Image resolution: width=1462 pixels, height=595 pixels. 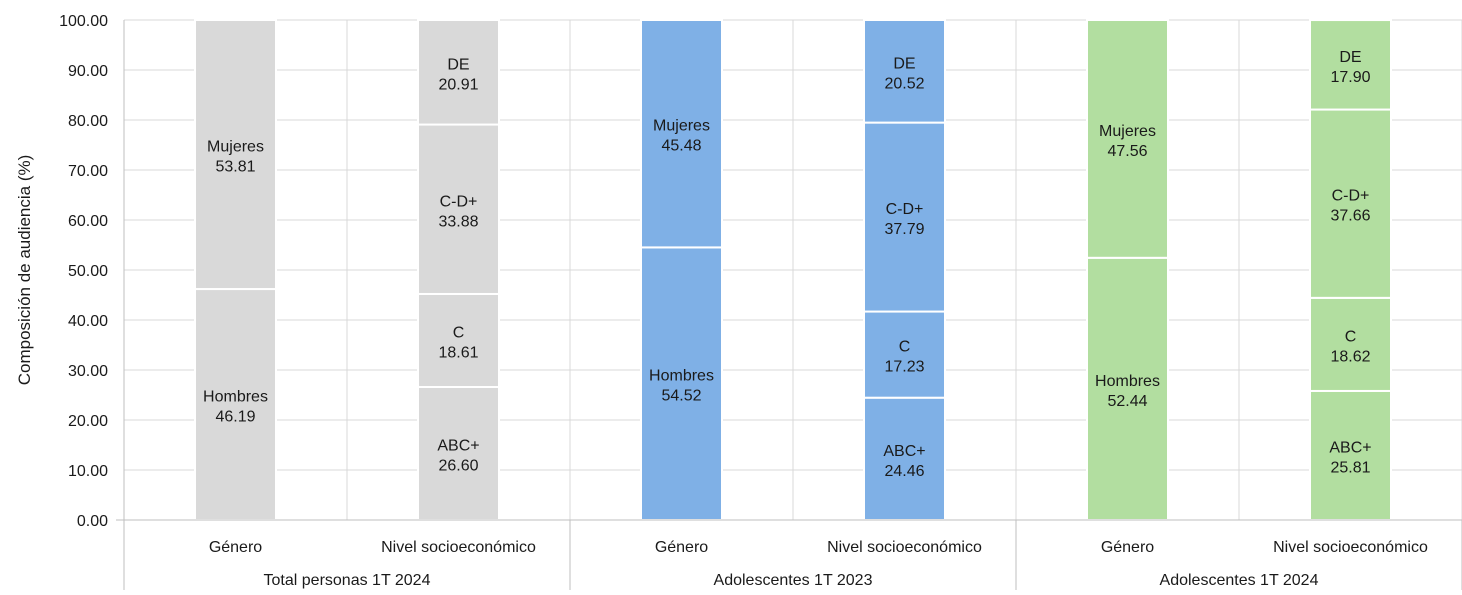 What do you see at coordinates (88, 321) in the screenshot?
I see `y-tick-label: 40.00` at bounding box center [88, 321].